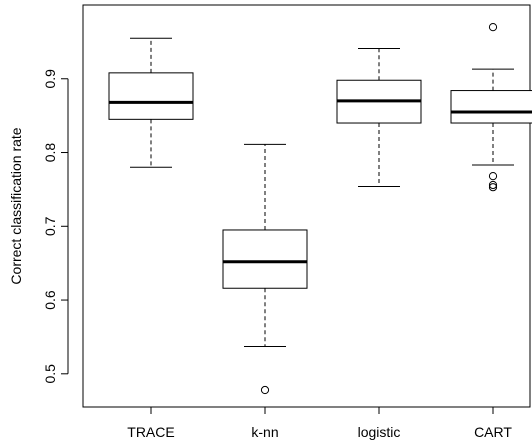  Describe the element at coordinates (319, 423) in the screenshot. I see `x-axis: TRACE k-nn logistic CART` at that location.